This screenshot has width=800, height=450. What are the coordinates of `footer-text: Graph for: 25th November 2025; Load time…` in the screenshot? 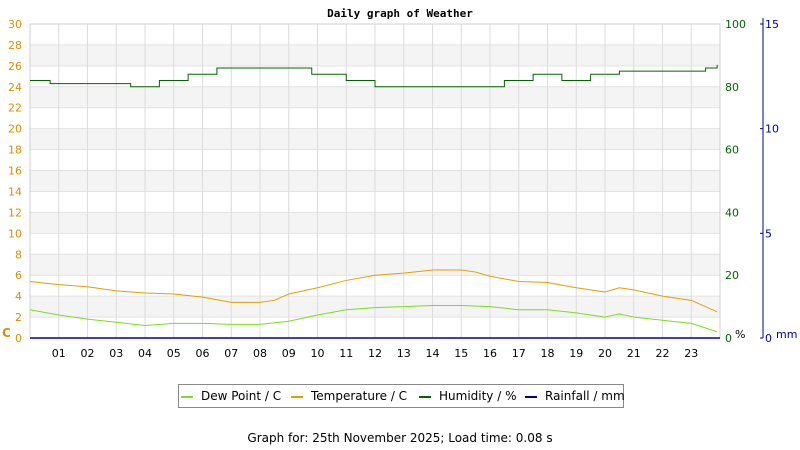 It's located at (400, 438).